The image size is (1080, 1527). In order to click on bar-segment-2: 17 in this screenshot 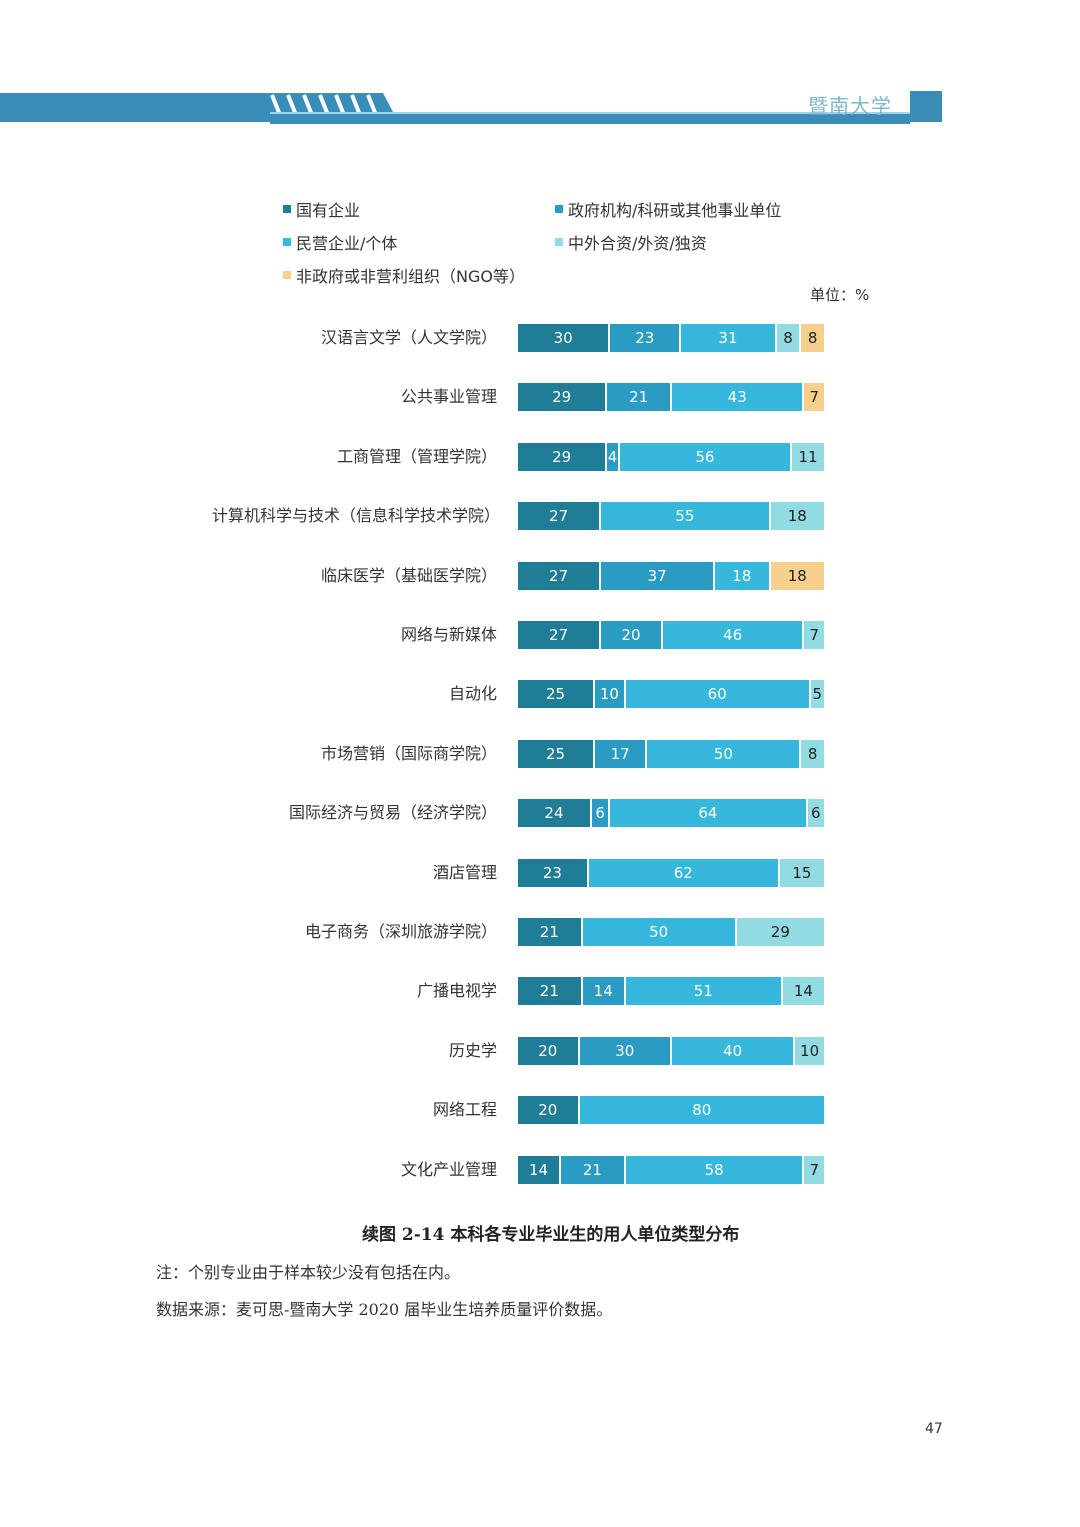, I will do `click(621, 753)`.